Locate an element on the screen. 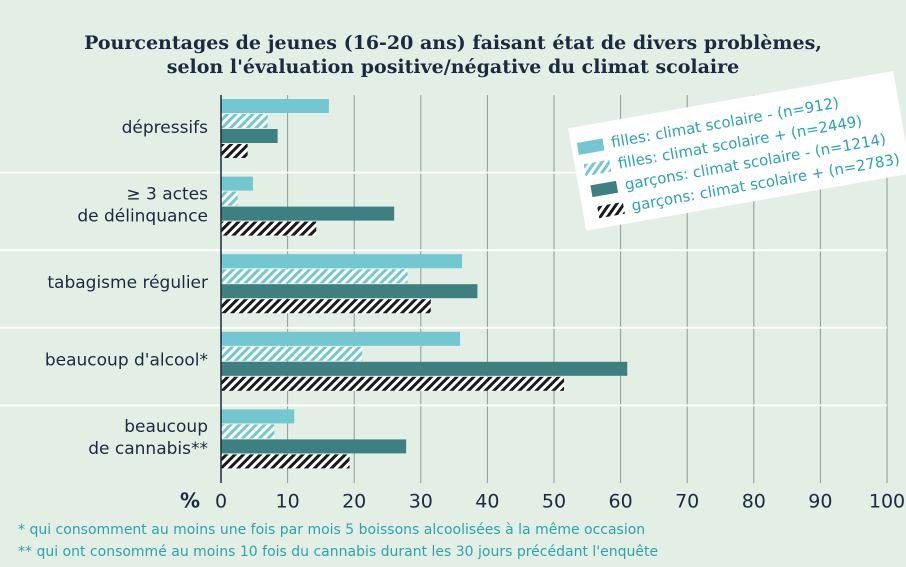 This screenshot has width=906, height=567. x-tick-label: 80 is located at coordinates (754, 502).